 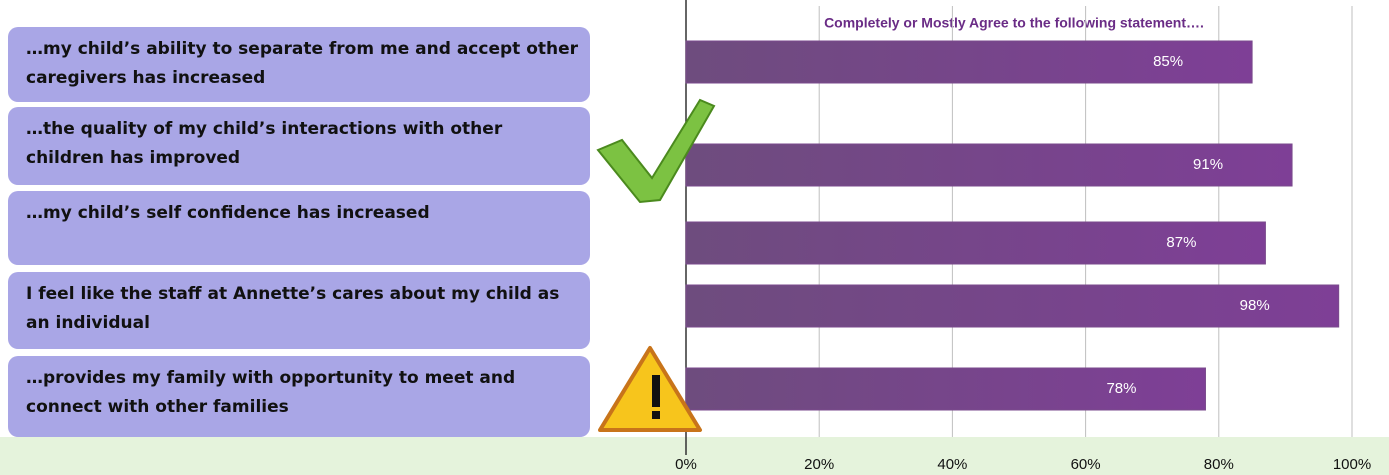 What do you see at coordinates (1086, 464) in the screenshot?
I see `x-tick-label: 60%` at bounding box center [1086, 464].